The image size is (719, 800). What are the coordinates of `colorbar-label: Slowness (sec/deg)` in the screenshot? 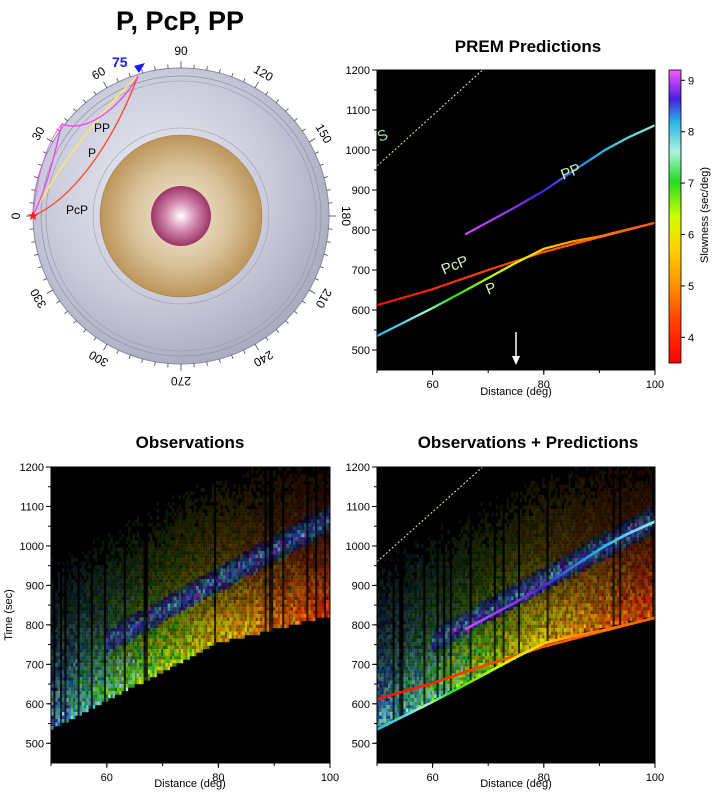 It's located at (705, 215).